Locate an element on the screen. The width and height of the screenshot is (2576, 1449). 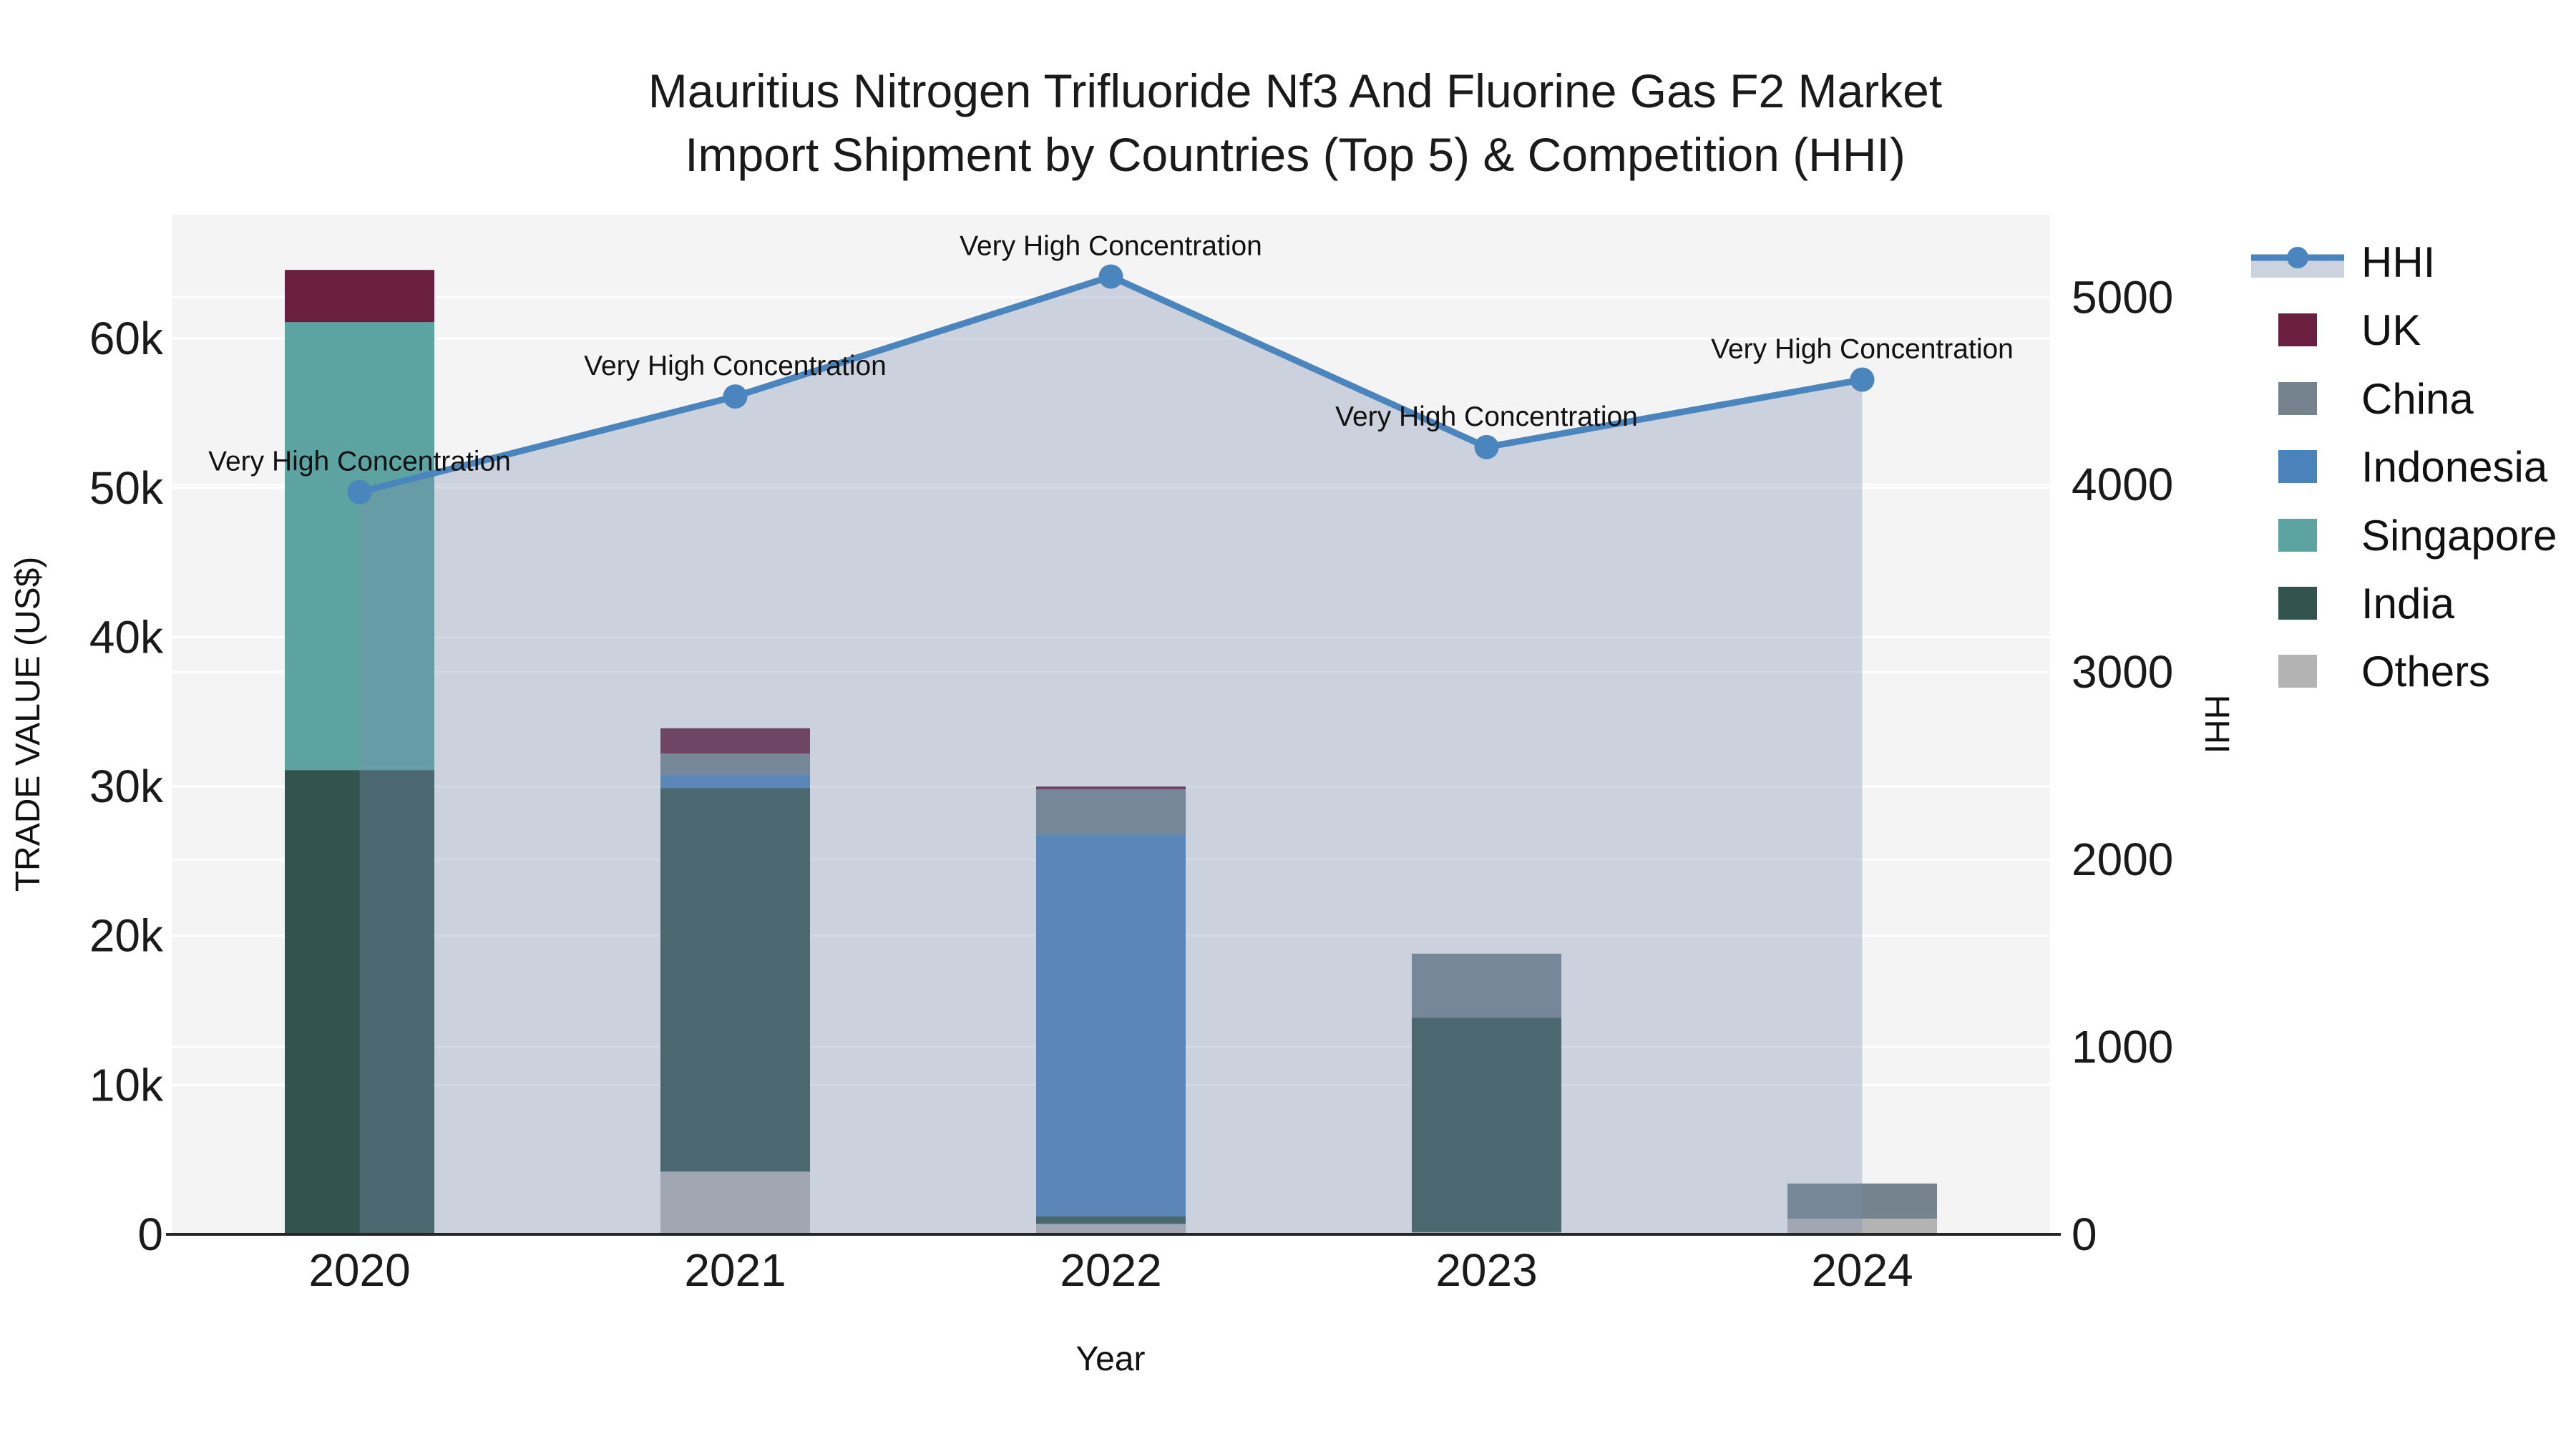
indonesia-swatch is located at coordinates (2297, 466).